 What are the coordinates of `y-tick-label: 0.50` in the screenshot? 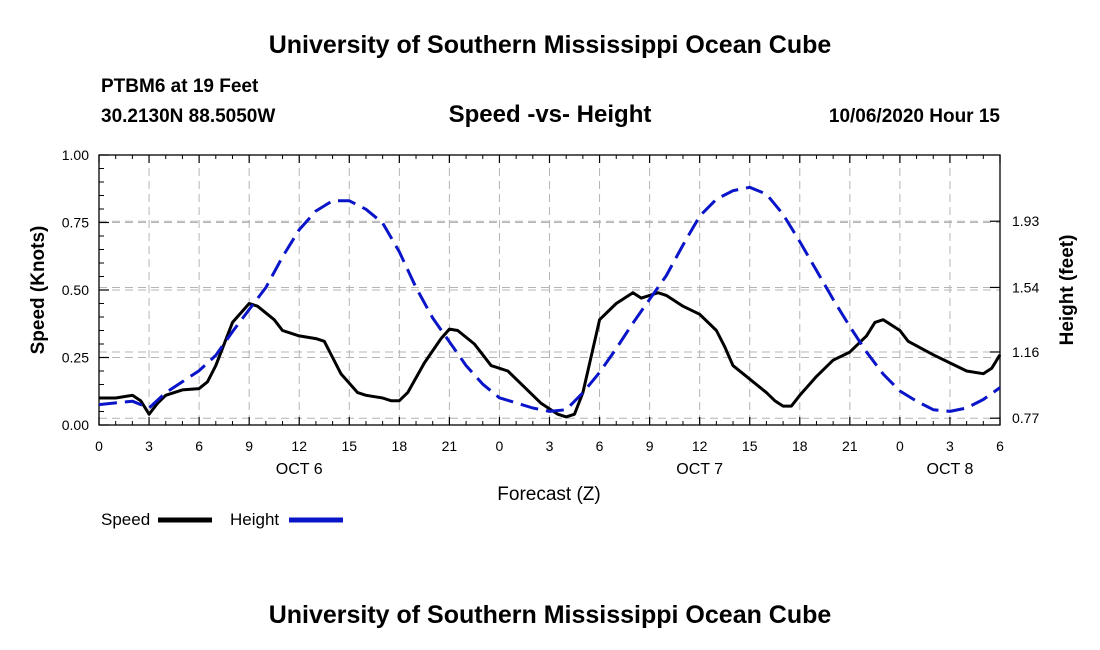 It's located at (75, 290).